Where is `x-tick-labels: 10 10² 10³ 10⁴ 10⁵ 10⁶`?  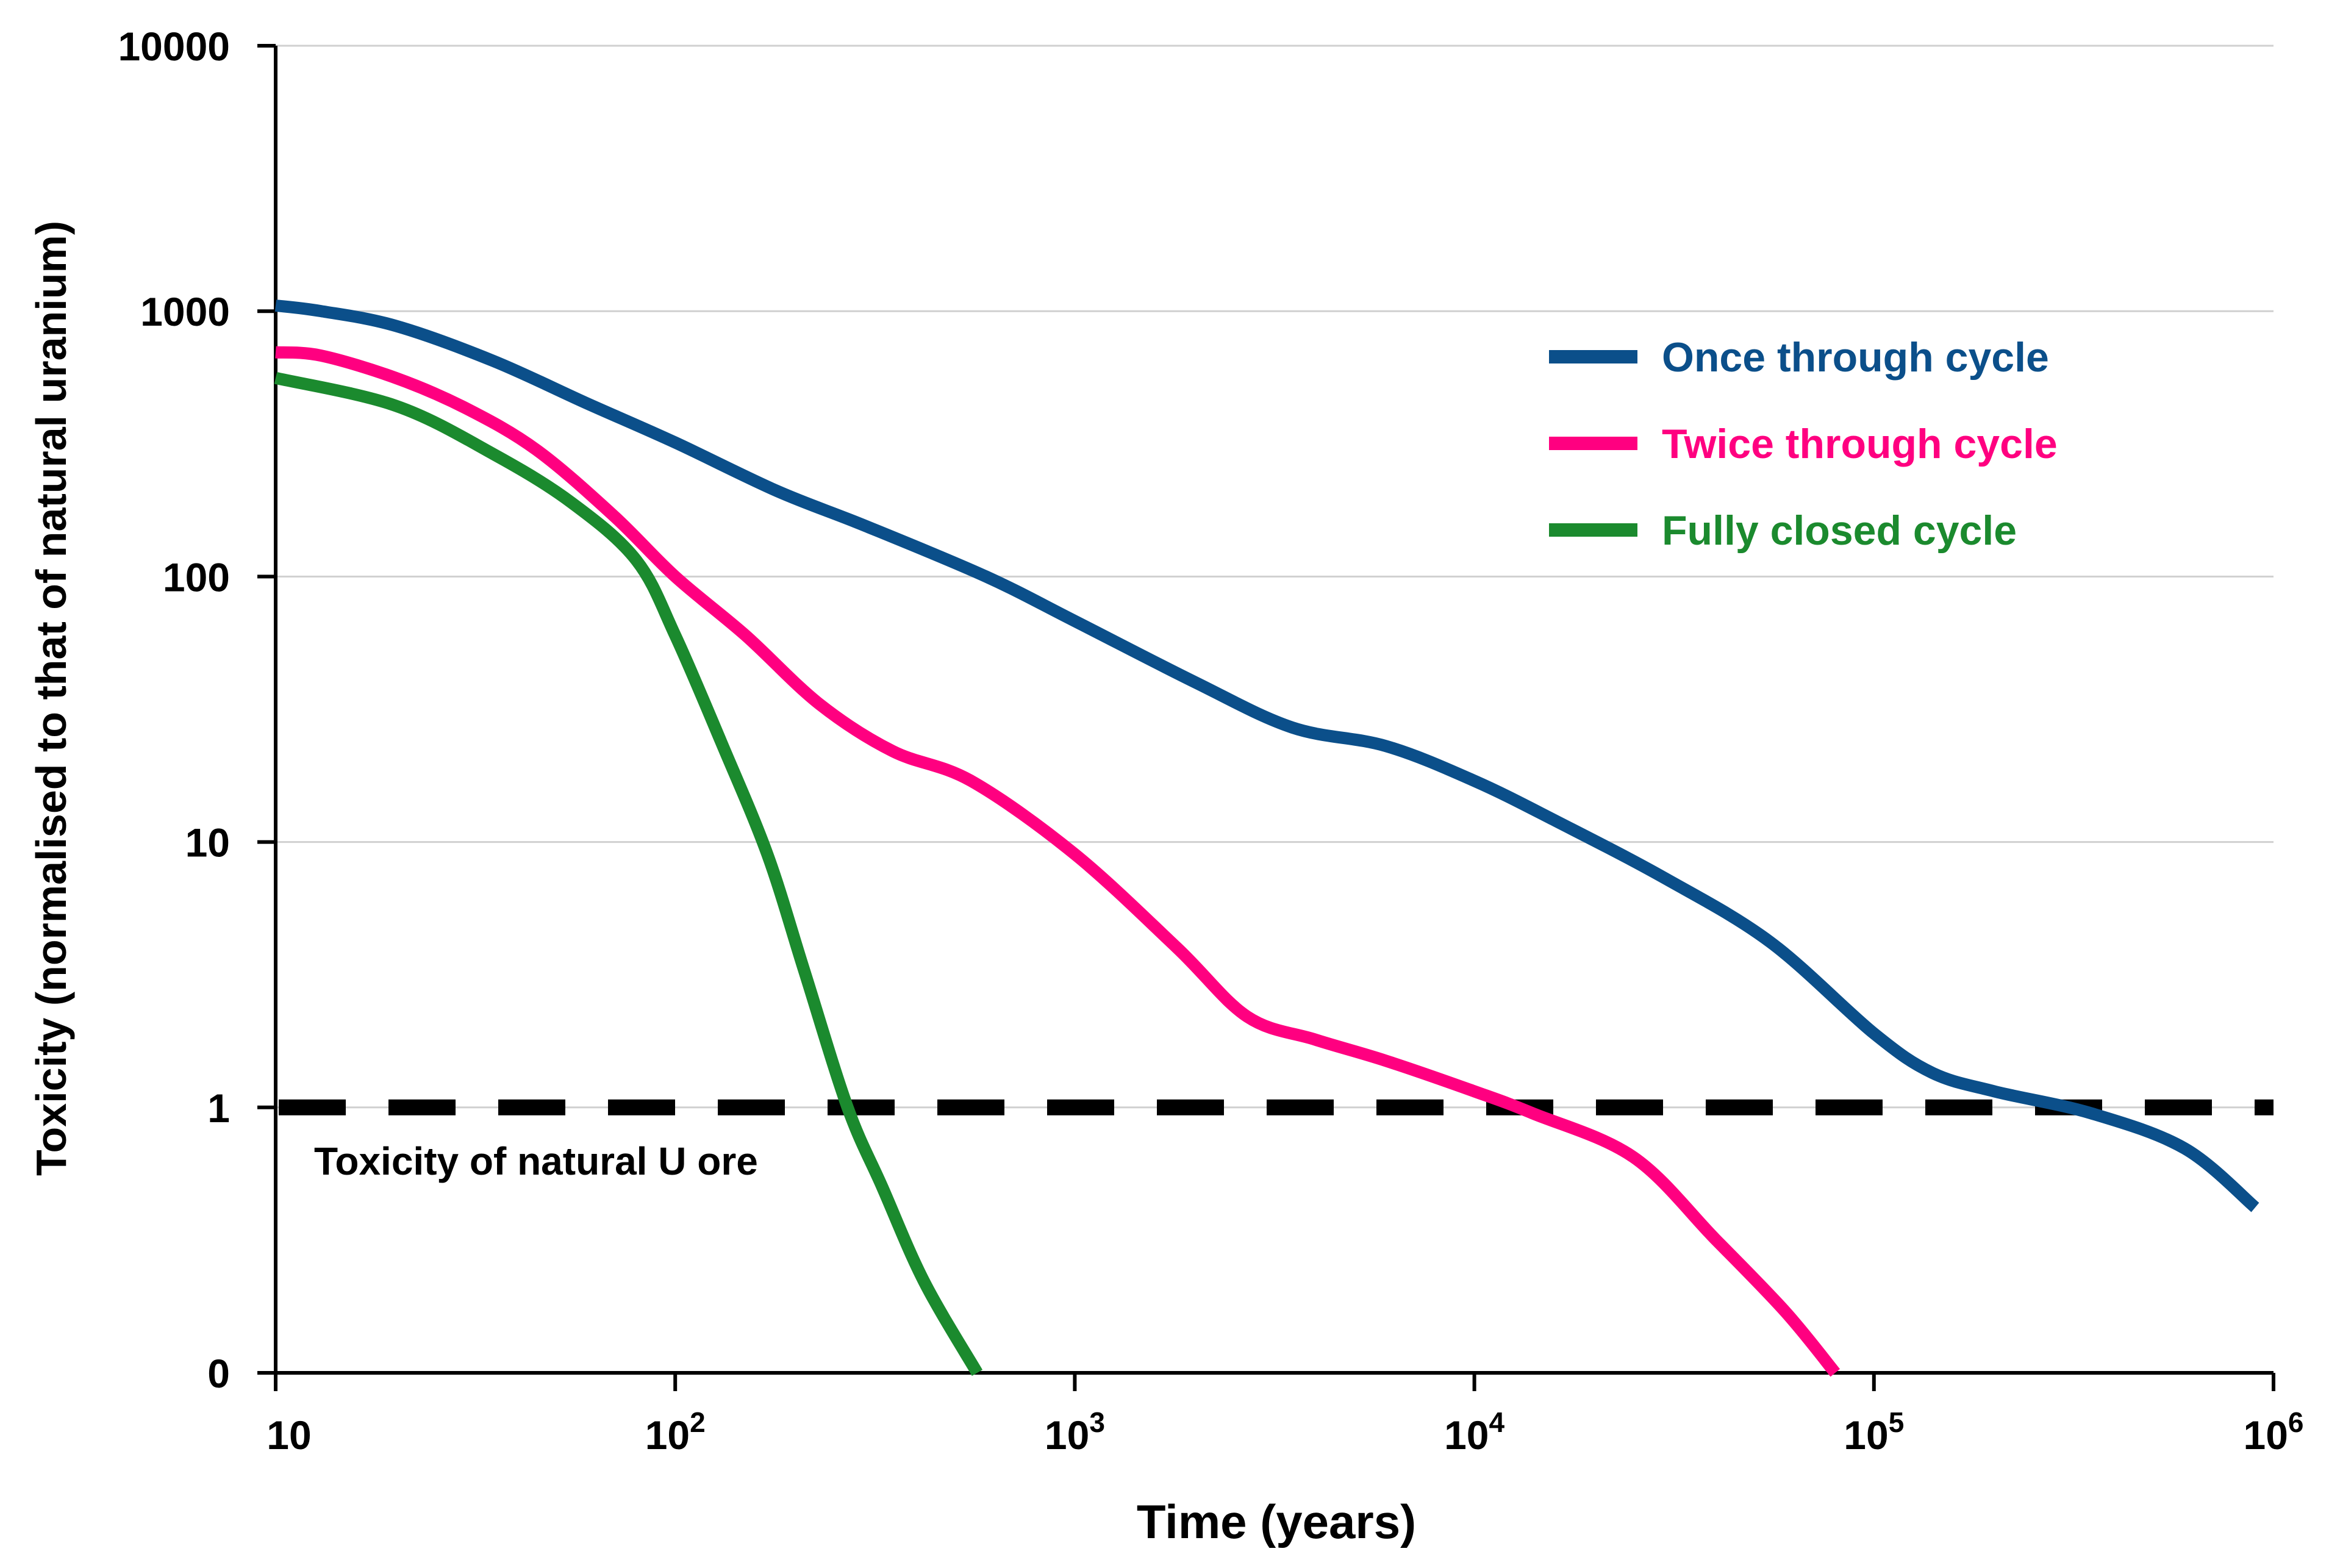 x-tick-labels: 10 10² 10³ 10⁴ 10⁵ 10⁶ is located at coordinates (1285, 1432).